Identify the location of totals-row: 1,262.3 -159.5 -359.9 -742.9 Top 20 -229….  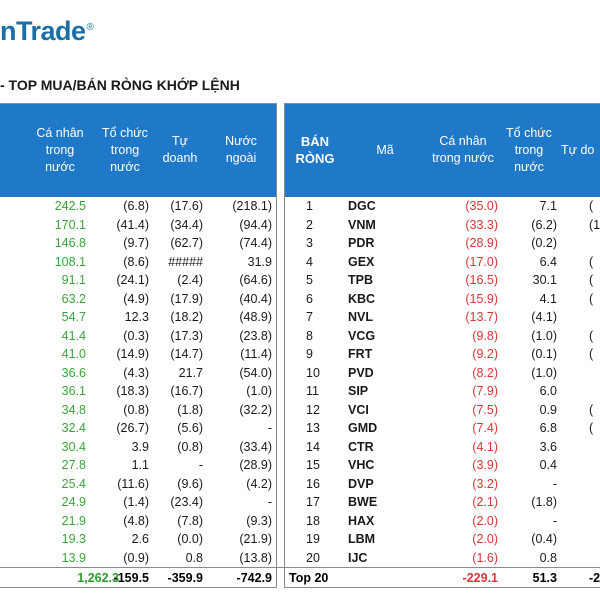
(300, 577).